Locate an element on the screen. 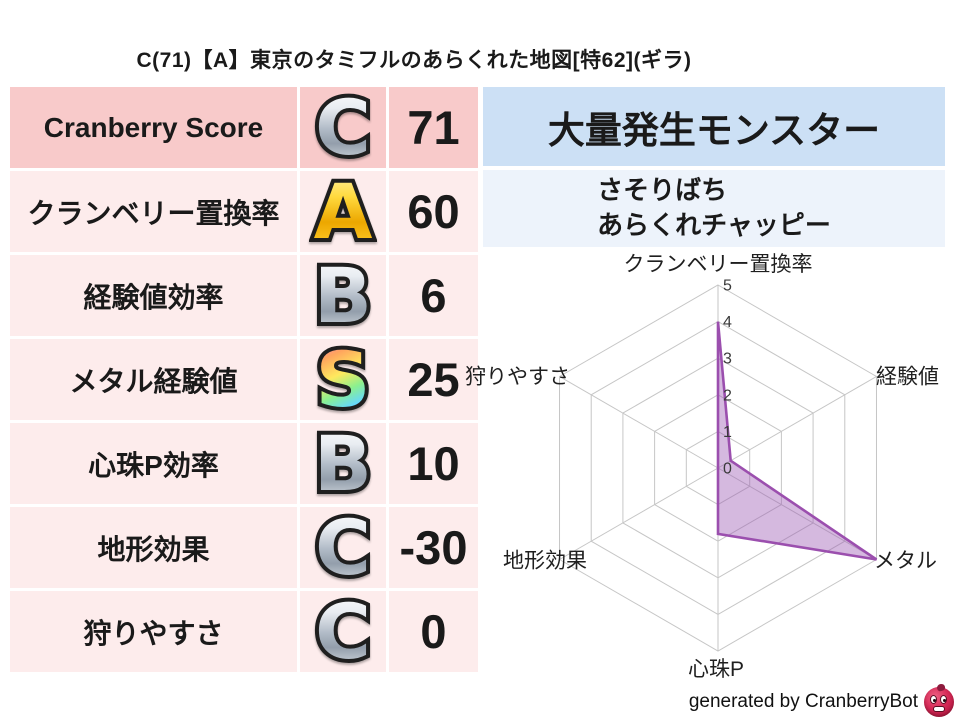 This screenshot has height=720, width=960. svg-text: メタル is located at coordinates (905, 561).